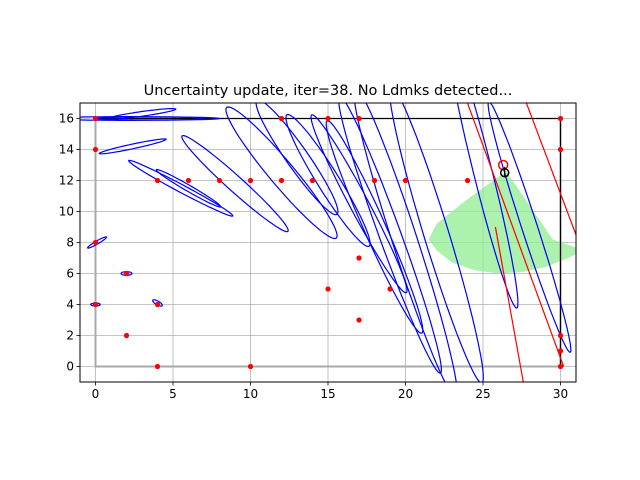 The height and width of the screenshot is (480, 640). I want to click on y-tick-label: 6, so click(70, 274).